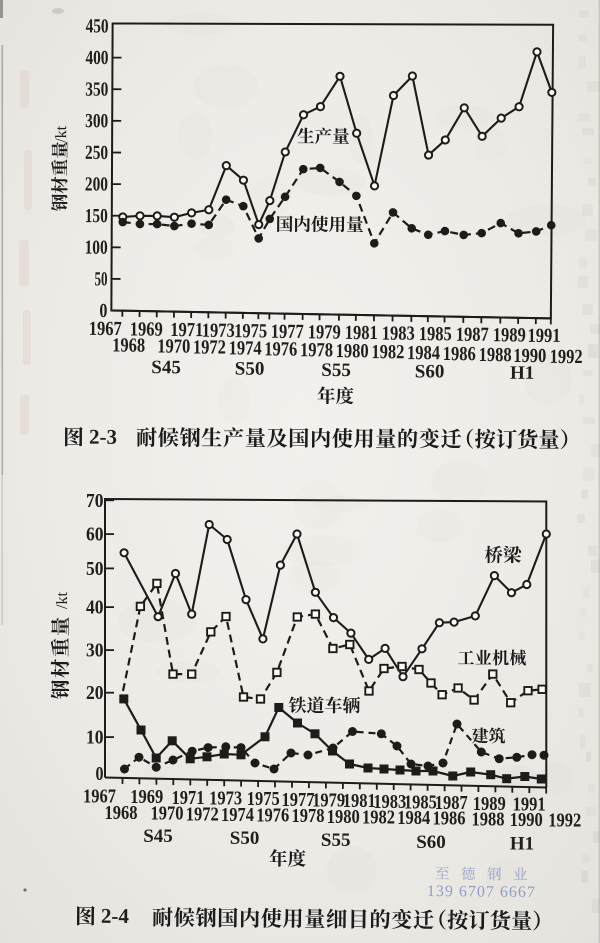  I want to click on svg-text: 40, so click(95, 608).